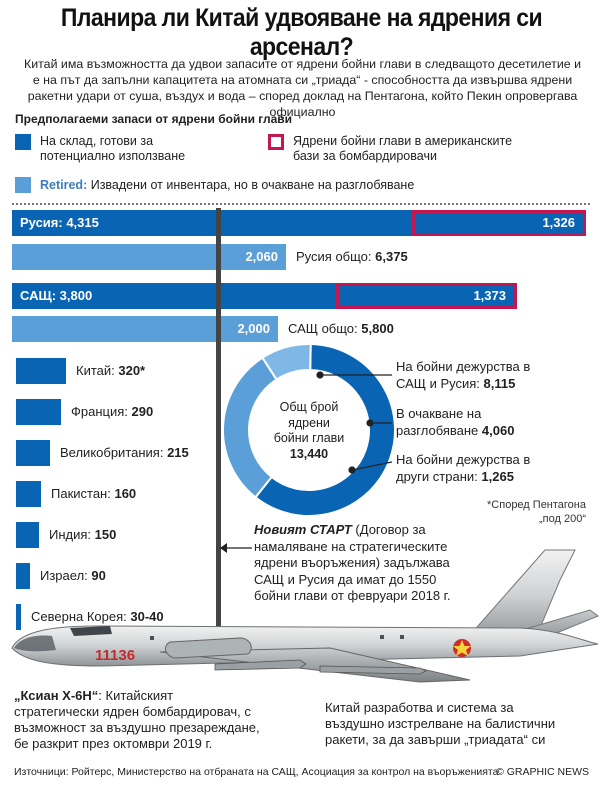  What do you see at coordinates (114, 452) in the screenshot?
I see `country-name: Великобритания:` at bounding box center [114, 452].